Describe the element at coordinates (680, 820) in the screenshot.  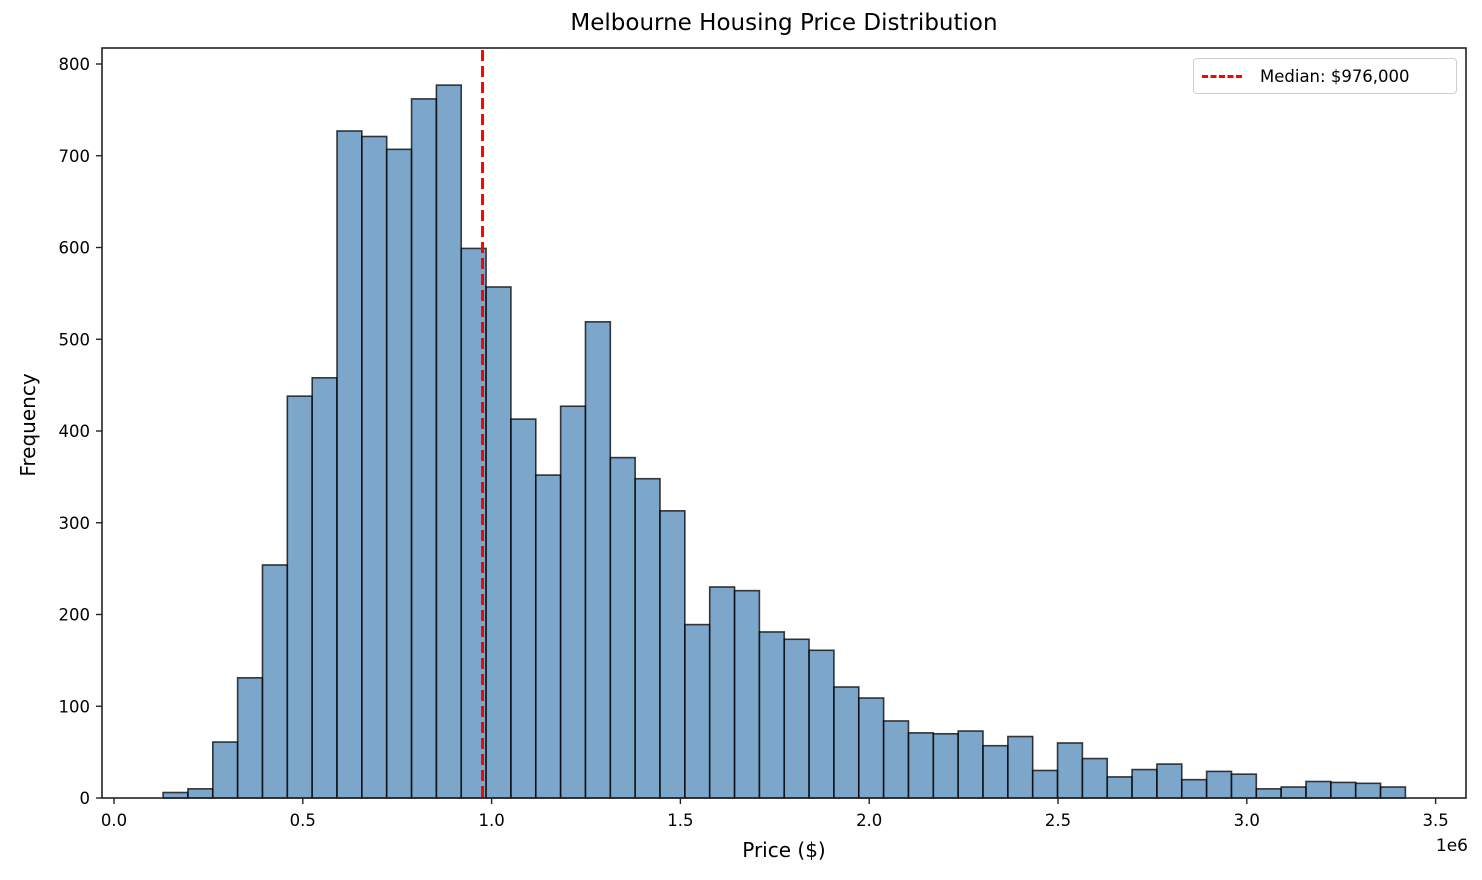
I see `x-tick-label: 1.5` at that location.